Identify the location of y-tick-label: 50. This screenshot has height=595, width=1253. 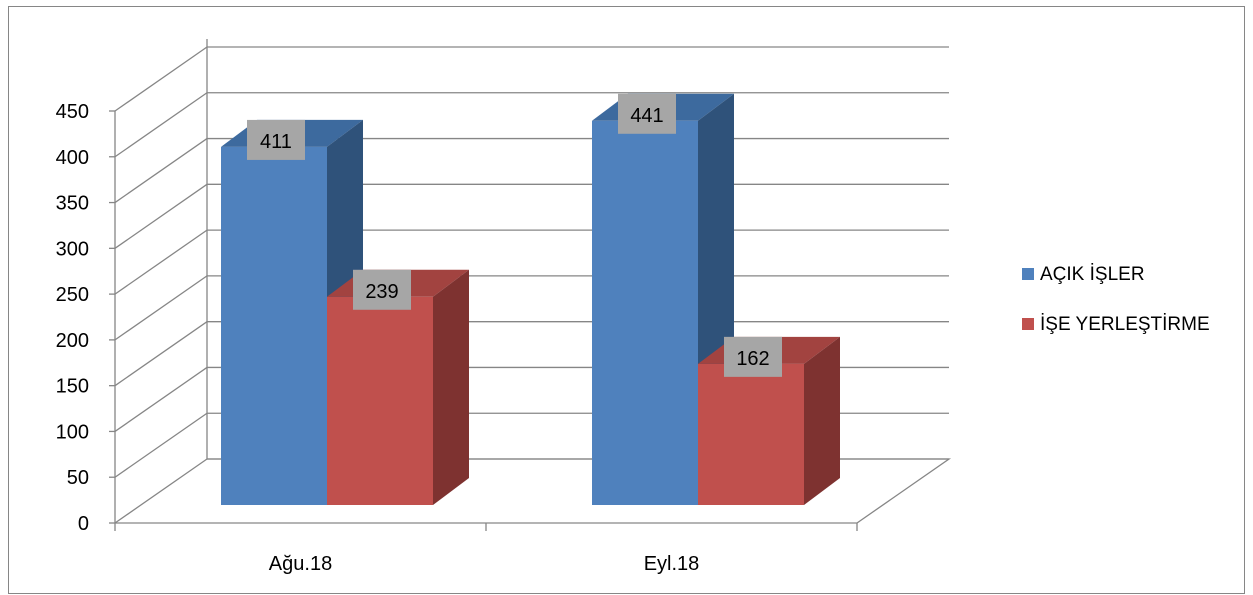
(78, 478).